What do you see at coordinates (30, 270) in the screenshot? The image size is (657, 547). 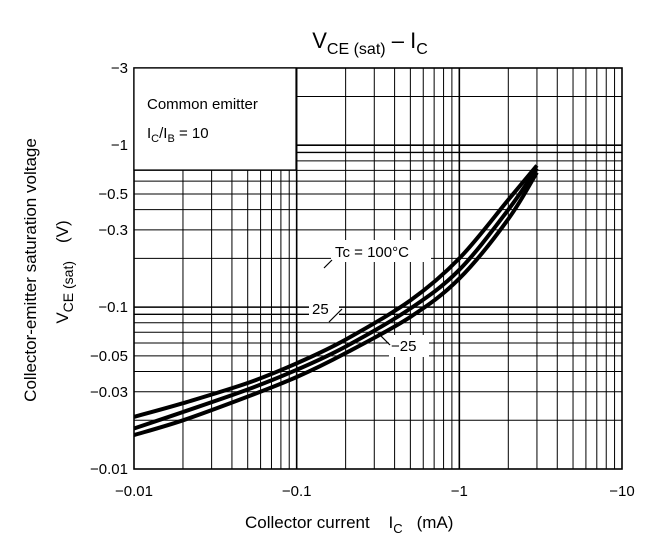 I see `y-axis-label-line-1: Collector-emitter saturation voltage` at bounding box center [30, 270].